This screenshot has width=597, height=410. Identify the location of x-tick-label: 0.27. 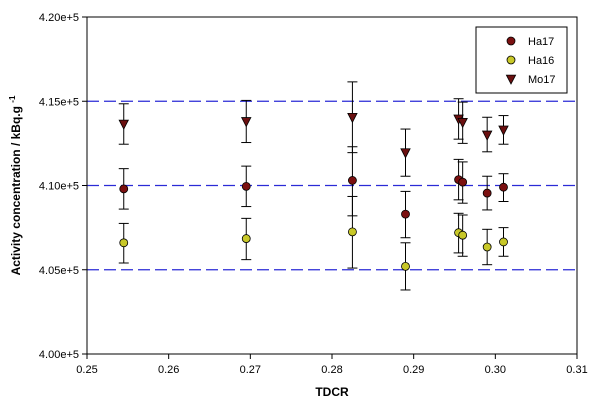
(250, 370).